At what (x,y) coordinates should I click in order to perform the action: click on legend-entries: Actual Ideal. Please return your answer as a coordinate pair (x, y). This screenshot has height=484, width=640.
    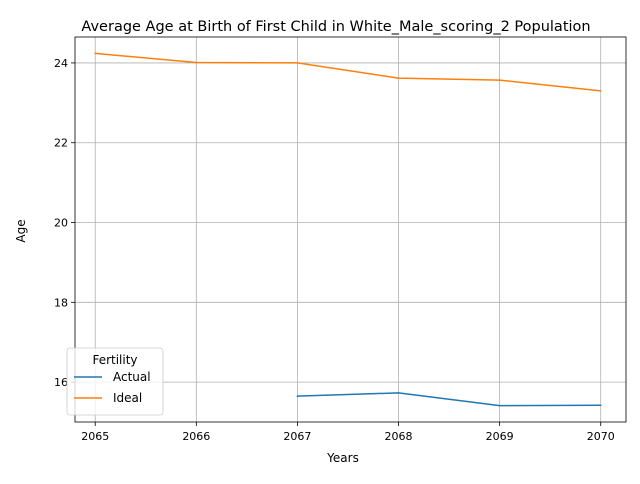
    Looking at the image, I should click on (112, 387).